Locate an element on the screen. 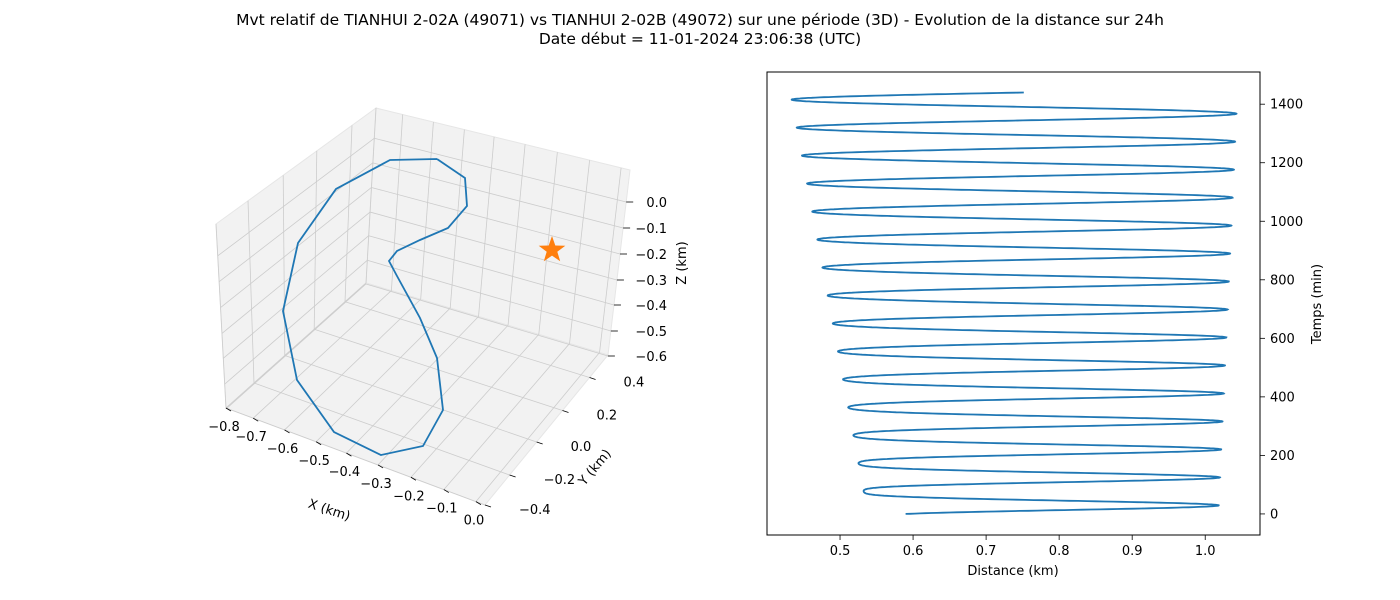 This screenshot has height=600, width=1400. x-tick-label-3d: −0.6 is located at coordinates (283, 449).